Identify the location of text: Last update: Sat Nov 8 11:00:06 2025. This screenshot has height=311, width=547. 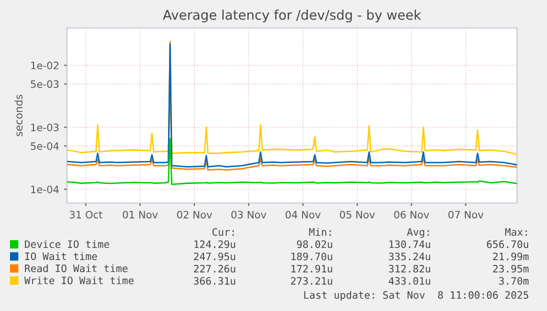
(416, 295).